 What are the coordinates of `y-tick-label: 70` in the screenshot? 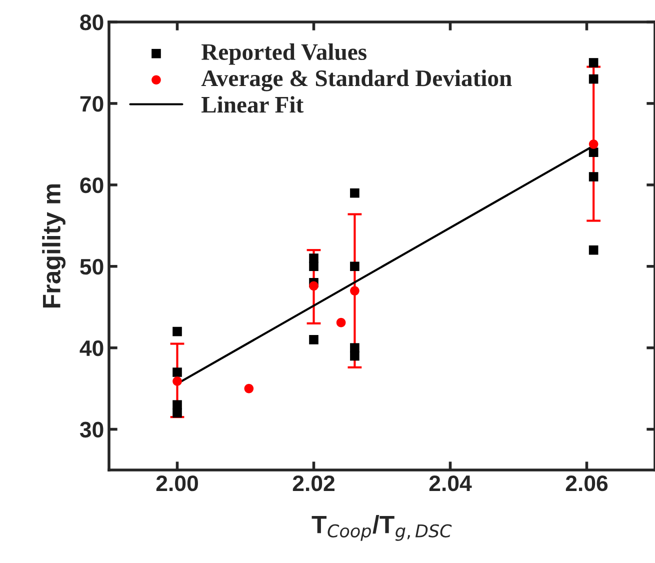 It's located at (92, 104).